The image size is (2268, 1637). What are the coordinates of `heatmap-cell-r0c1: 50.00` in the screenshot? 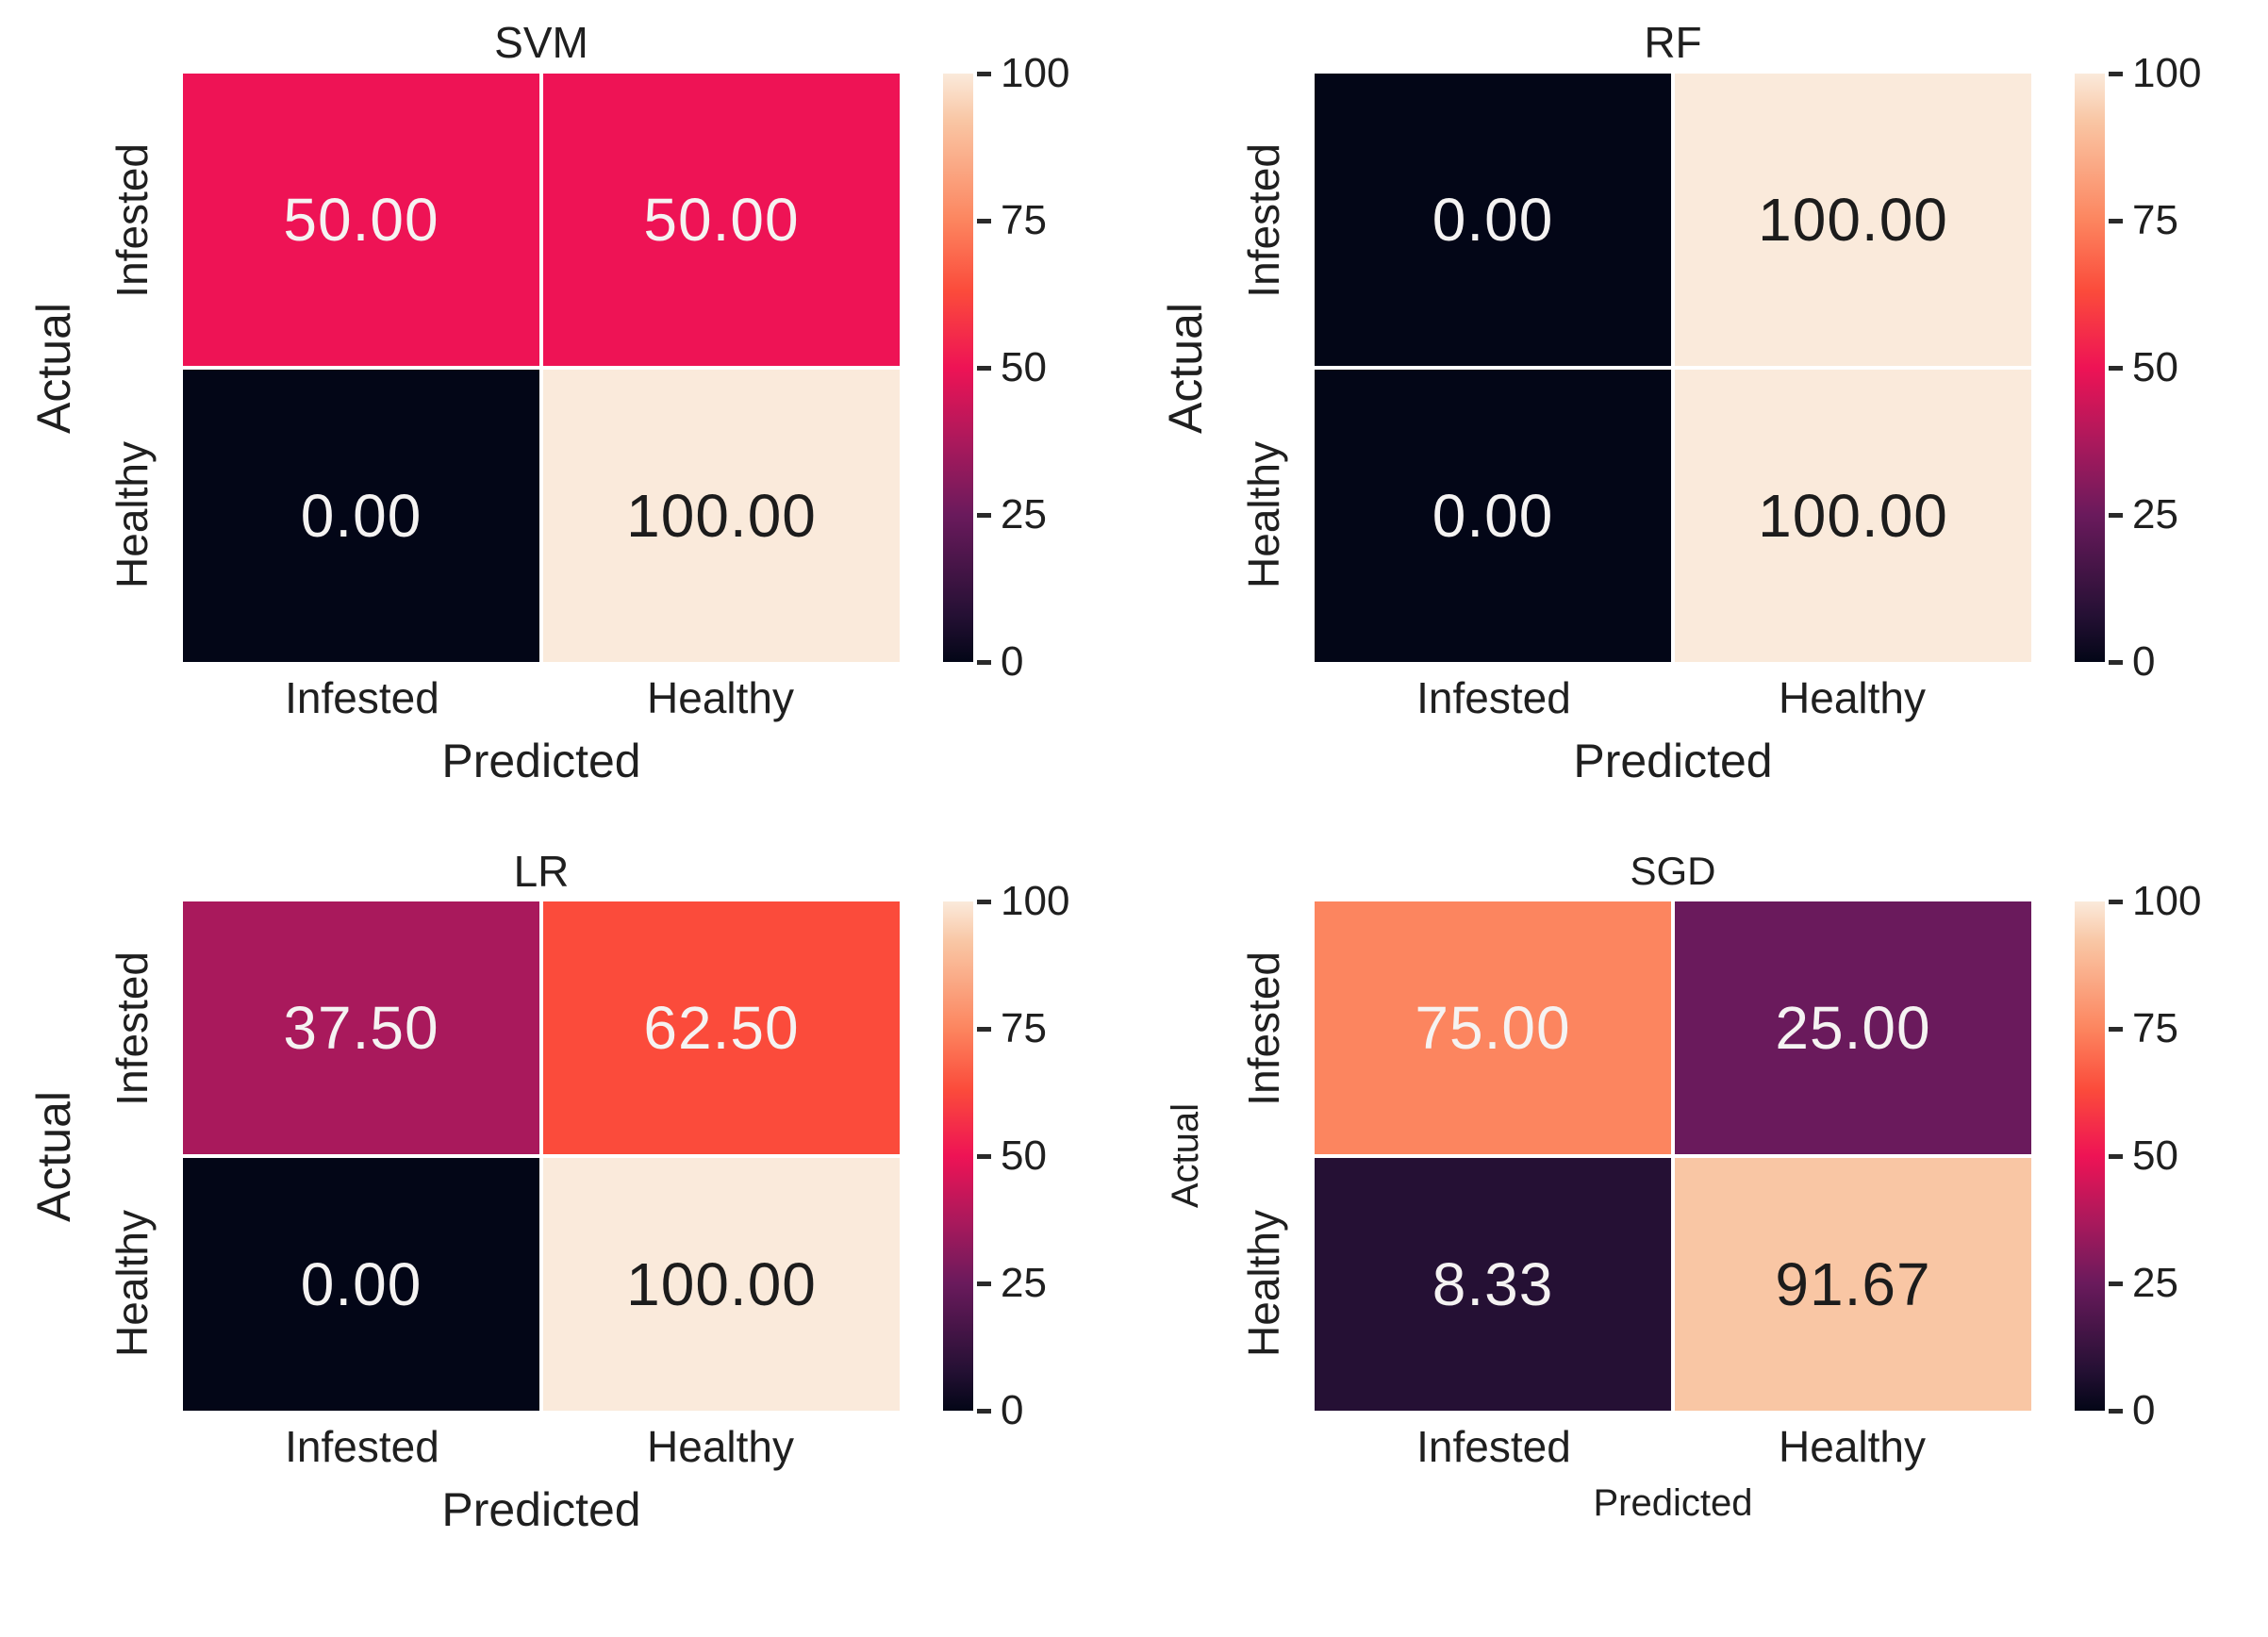 It's located at (721, 220).